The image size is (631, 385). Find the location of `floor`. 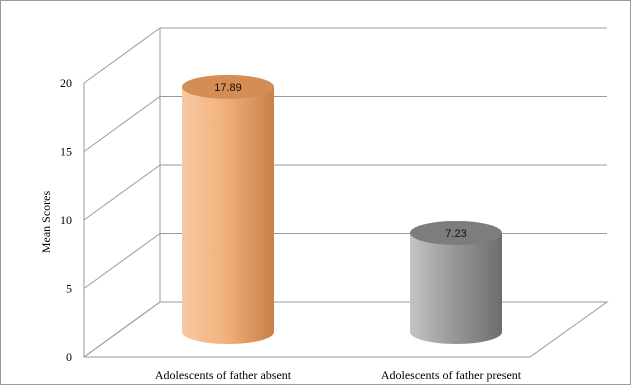

floor is located at coordinates (345, 329).